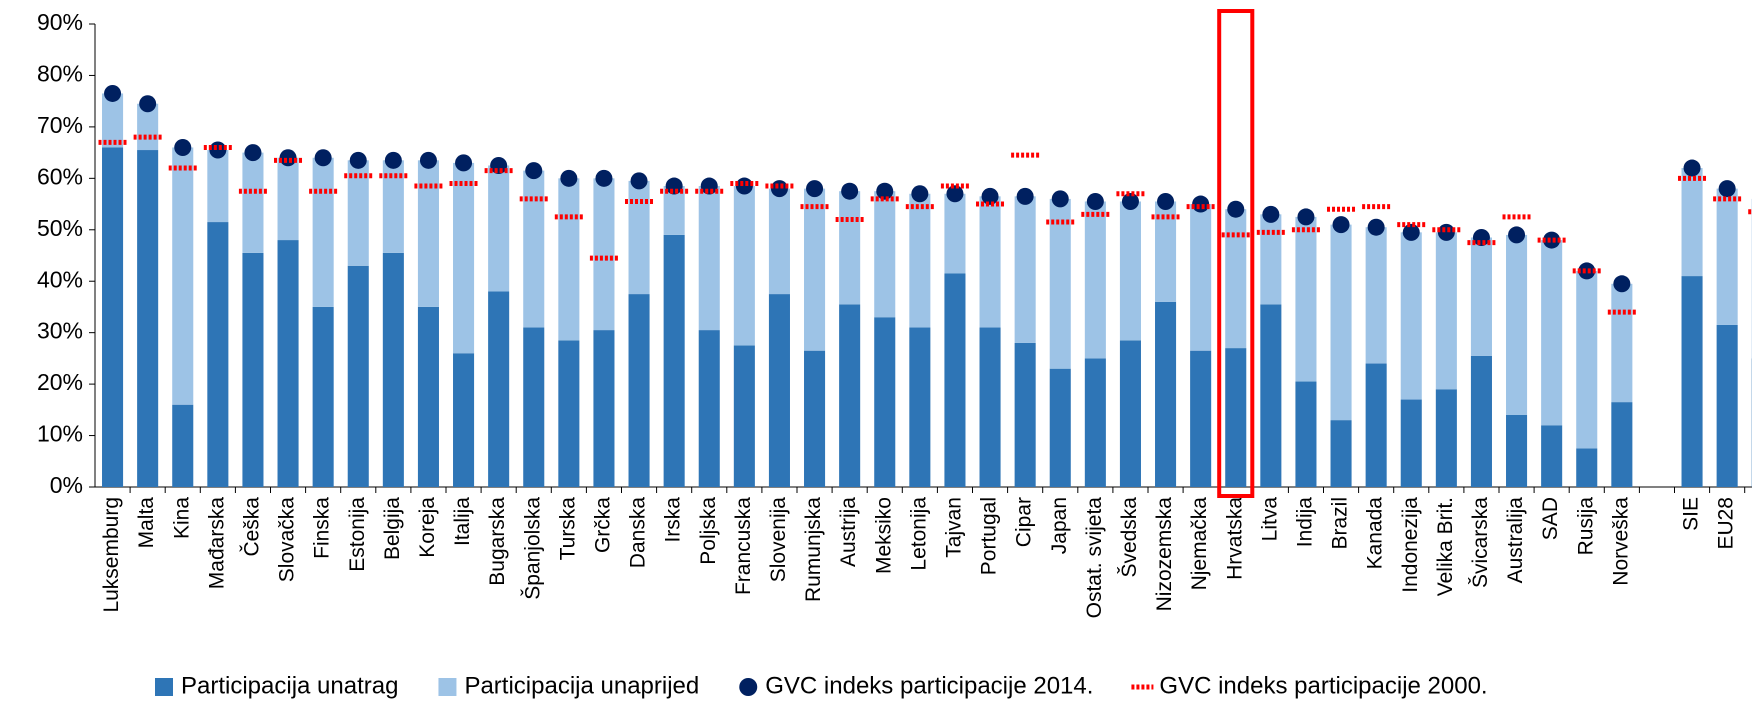 The height and width of the screenshot is (708, 1752). I want to click on y-tick-label: 70%, so click(60, 125).